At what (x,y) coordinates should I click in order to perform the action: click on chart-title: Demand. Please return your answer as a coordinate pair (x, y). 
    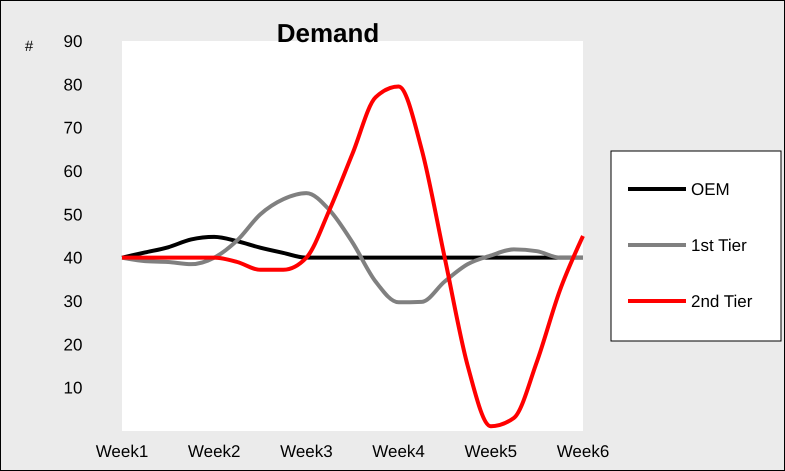
    Looking at the image, I should click on (328, 33).